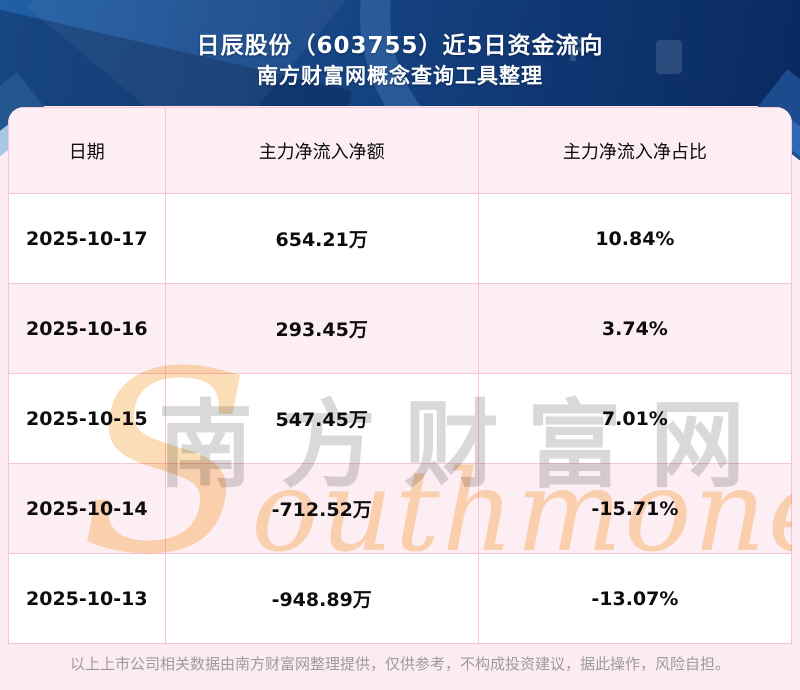 The height and width of the screenshot is (690, 800). I want to click on table-header-row: 日期 主力净流入净额 主力净流入净占比, so click(400, 150).